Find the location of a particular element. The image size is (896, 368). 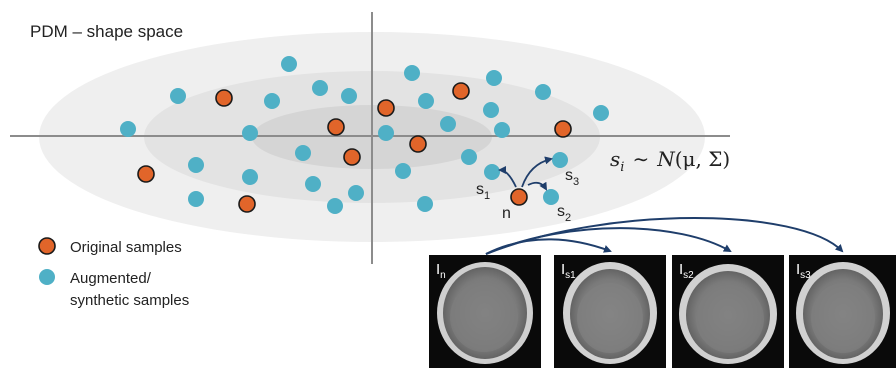

ct-image-s2: Is2 is located at coordinates (728, 311).